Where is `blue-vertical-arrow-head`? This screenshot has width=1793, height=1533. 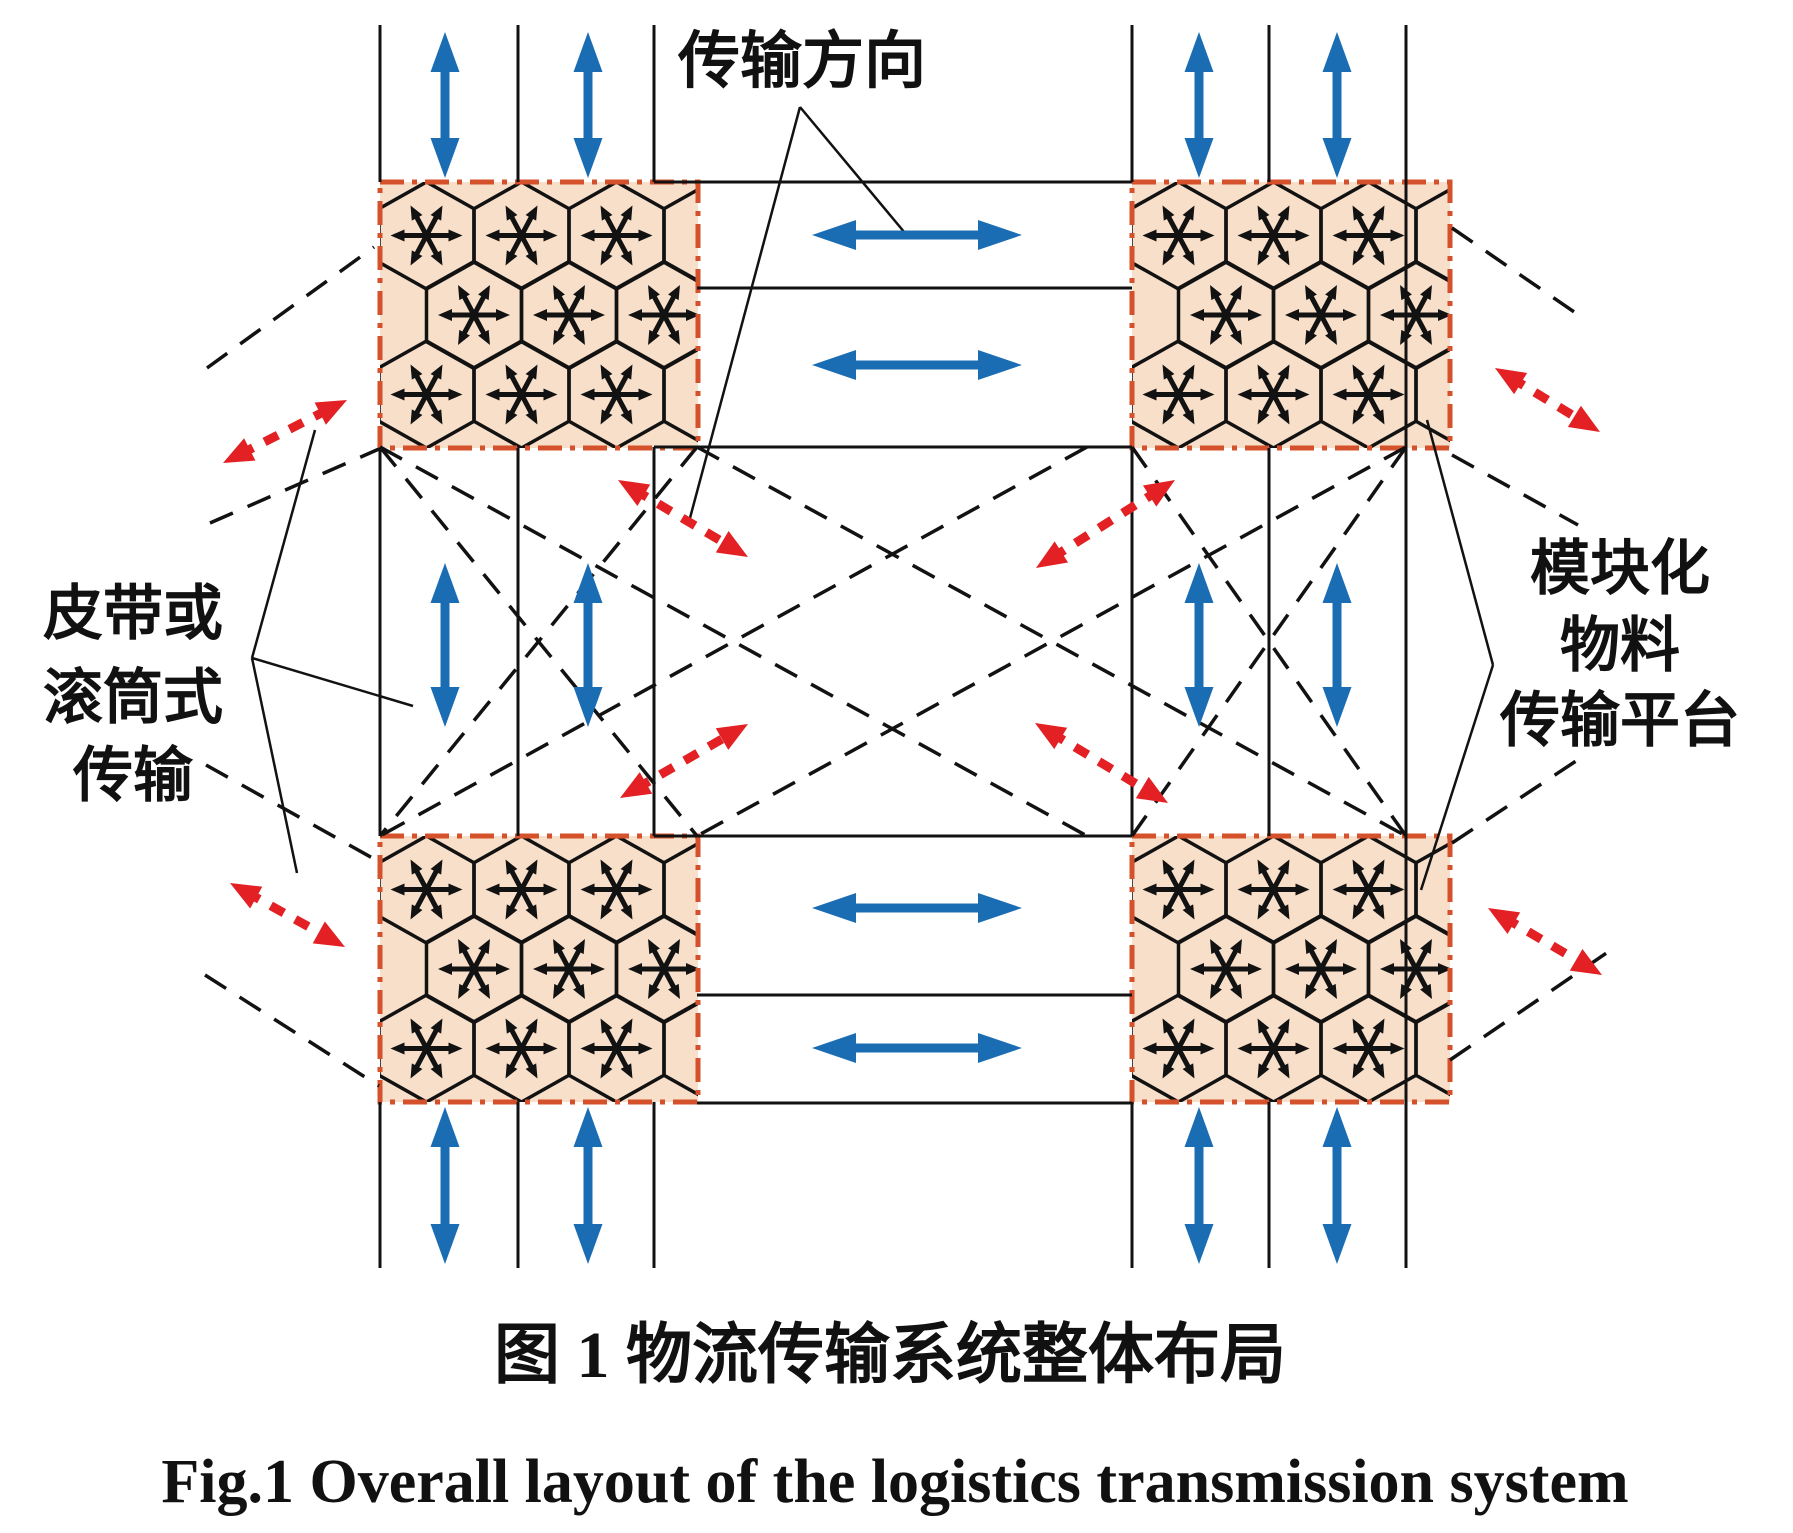
blue-vertical-arrow-head is located at coordinates (445, 583).